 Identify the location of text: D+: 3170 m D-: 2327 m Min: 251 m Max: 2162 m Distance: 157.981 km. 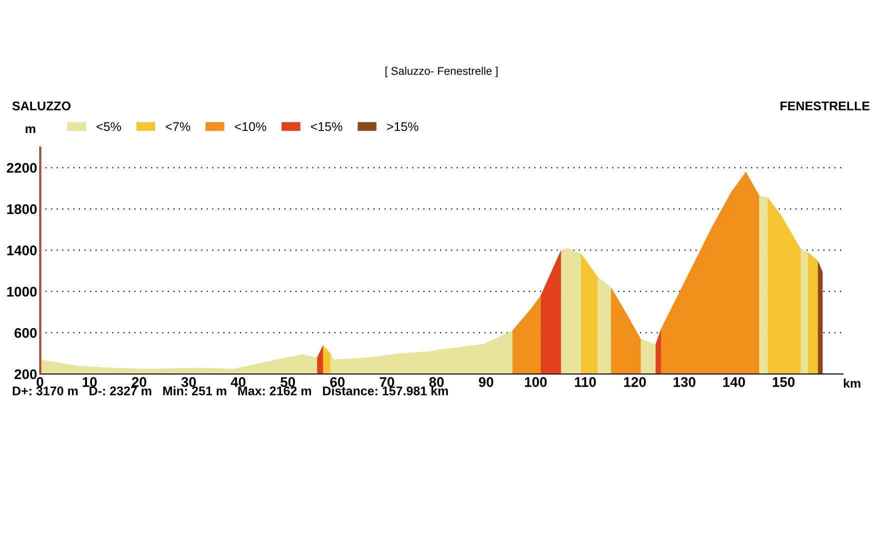
(230, 391).